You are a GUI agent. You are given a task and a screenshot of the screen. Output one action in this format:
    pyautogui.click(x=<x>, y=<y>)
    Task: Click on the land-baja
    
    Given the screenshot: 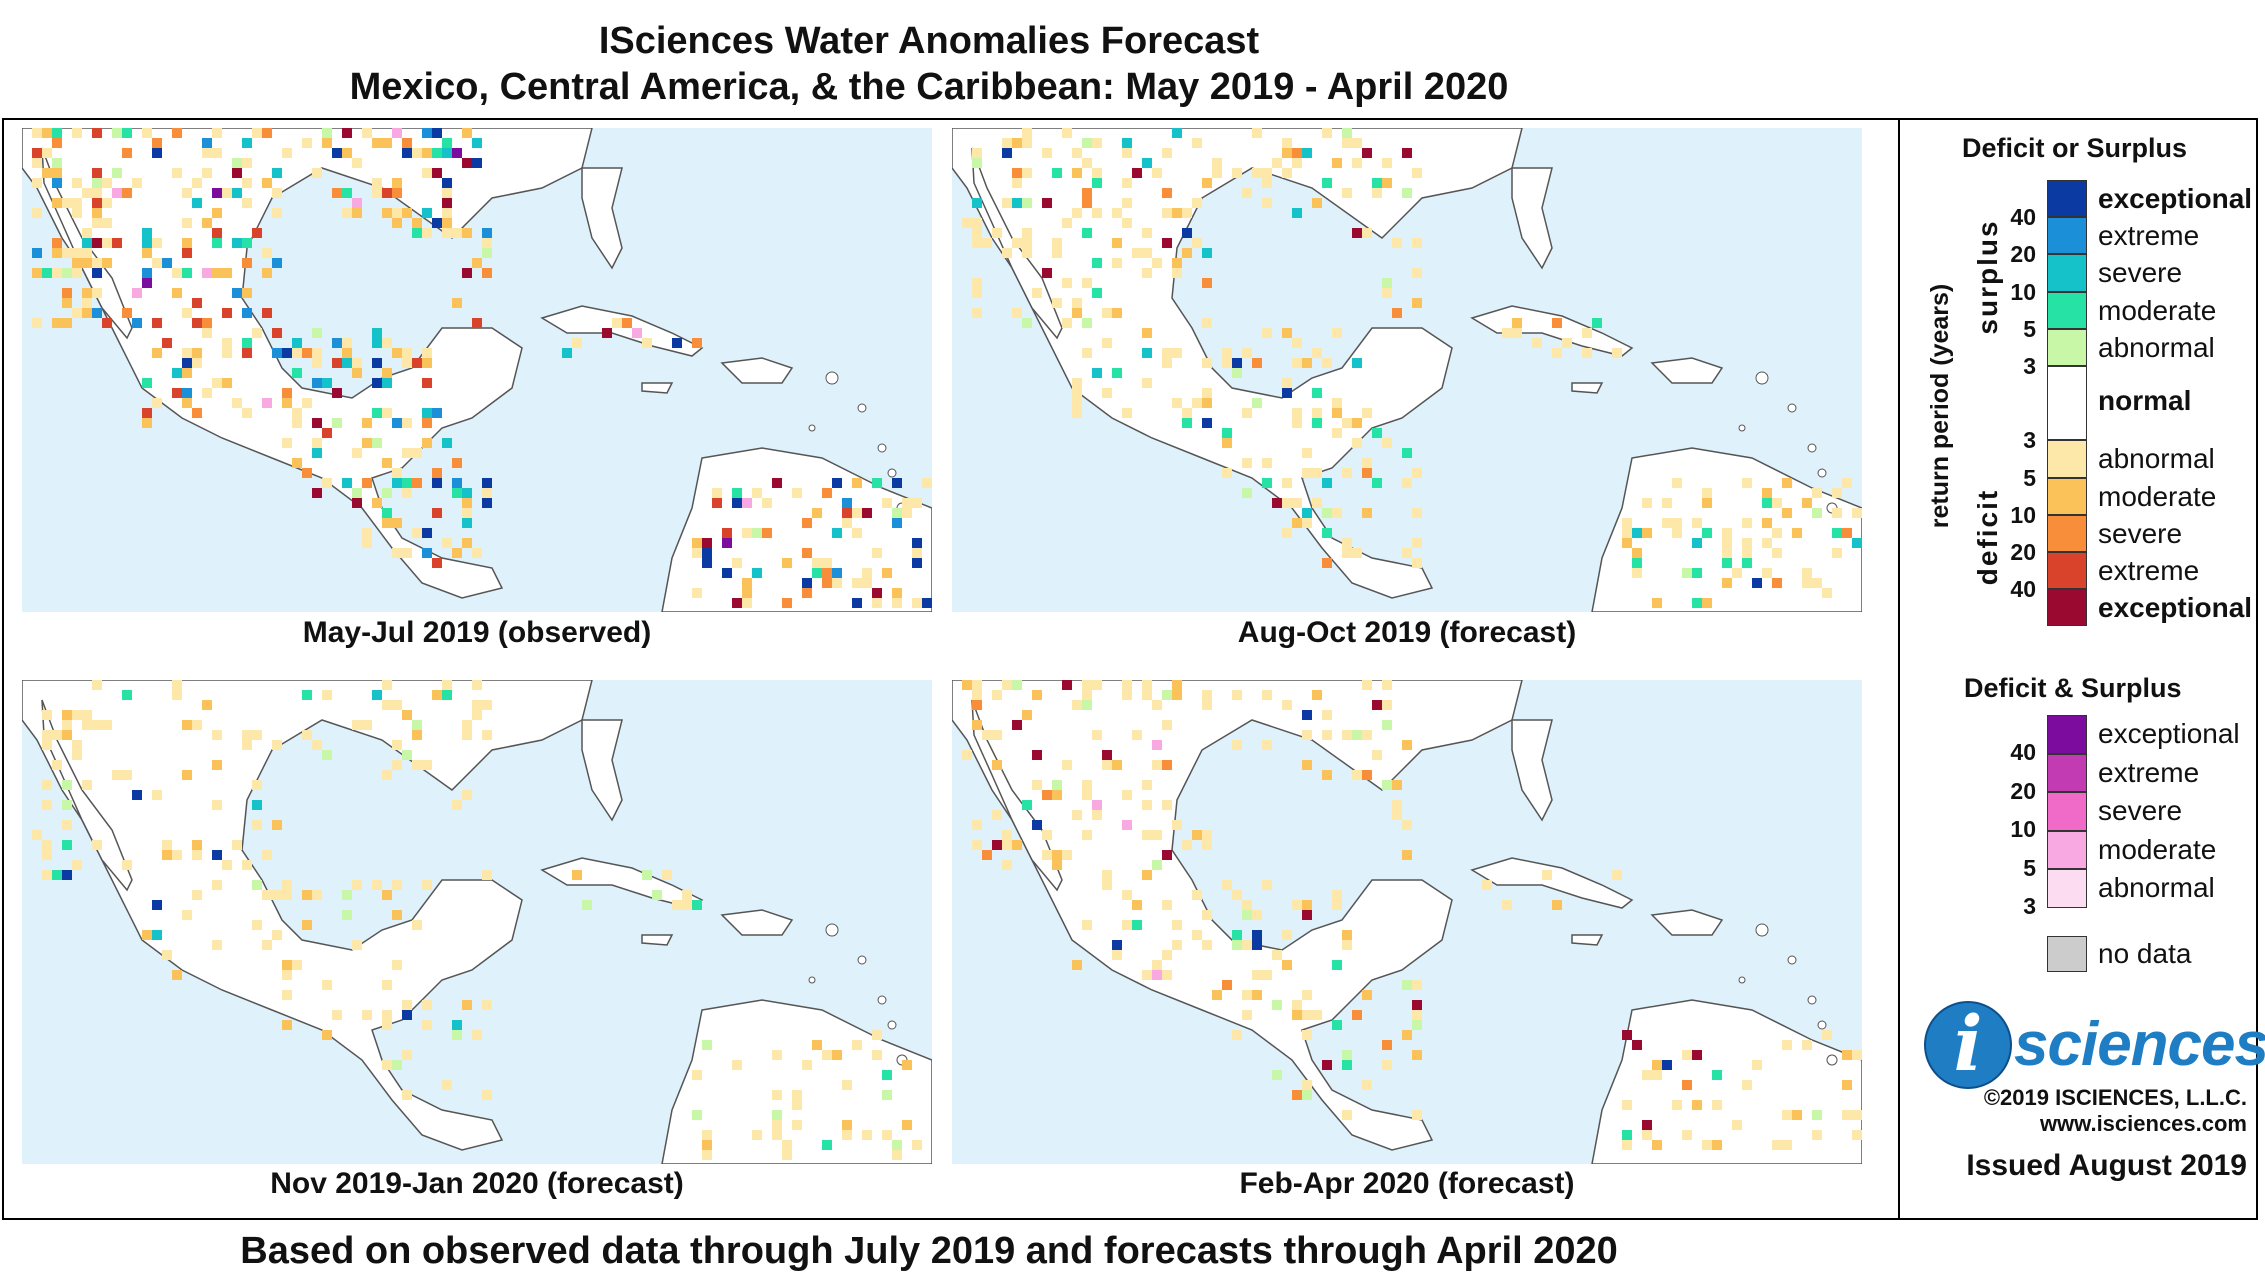 What is the action you would take?
    pyautogui.click(x=1017, y=795)
    